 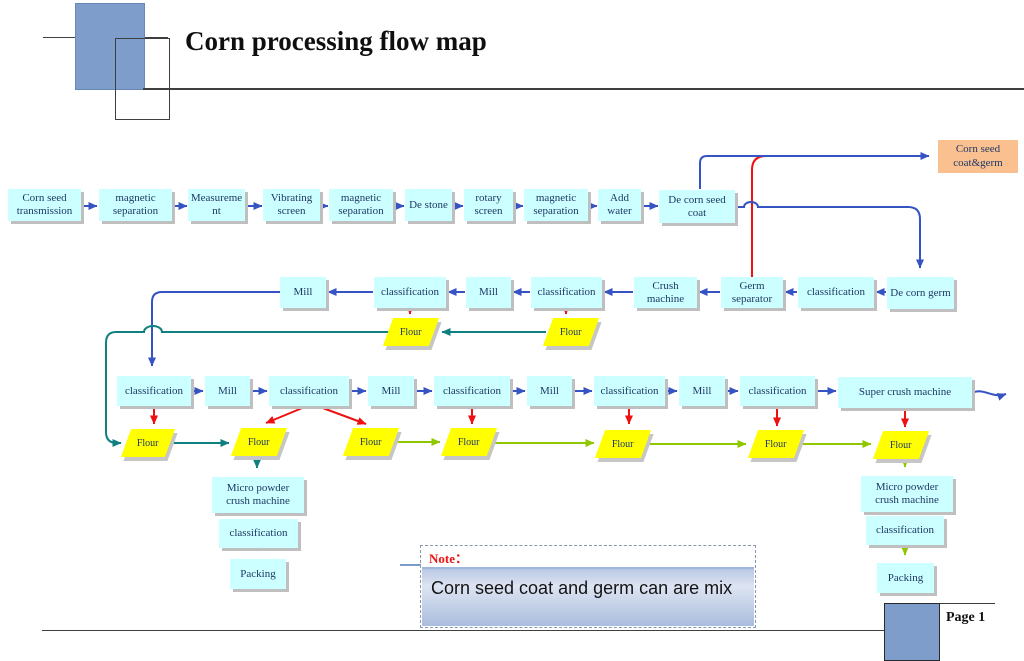 What do you see at coordinates (148, 443) in the screenshot?
I see `node-flour-1: Flour` at bounding box center [148, 443].